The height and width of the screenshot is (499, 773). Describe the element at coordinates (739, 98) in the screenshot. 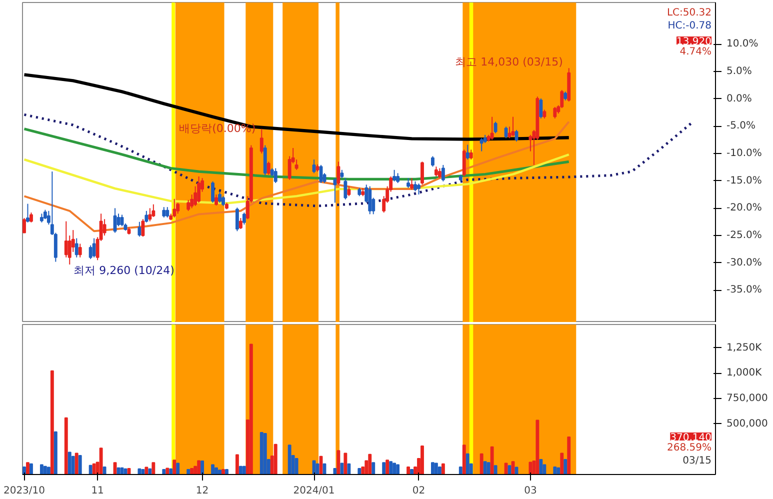

I see `y-tick-label: 0.0%` at that location.